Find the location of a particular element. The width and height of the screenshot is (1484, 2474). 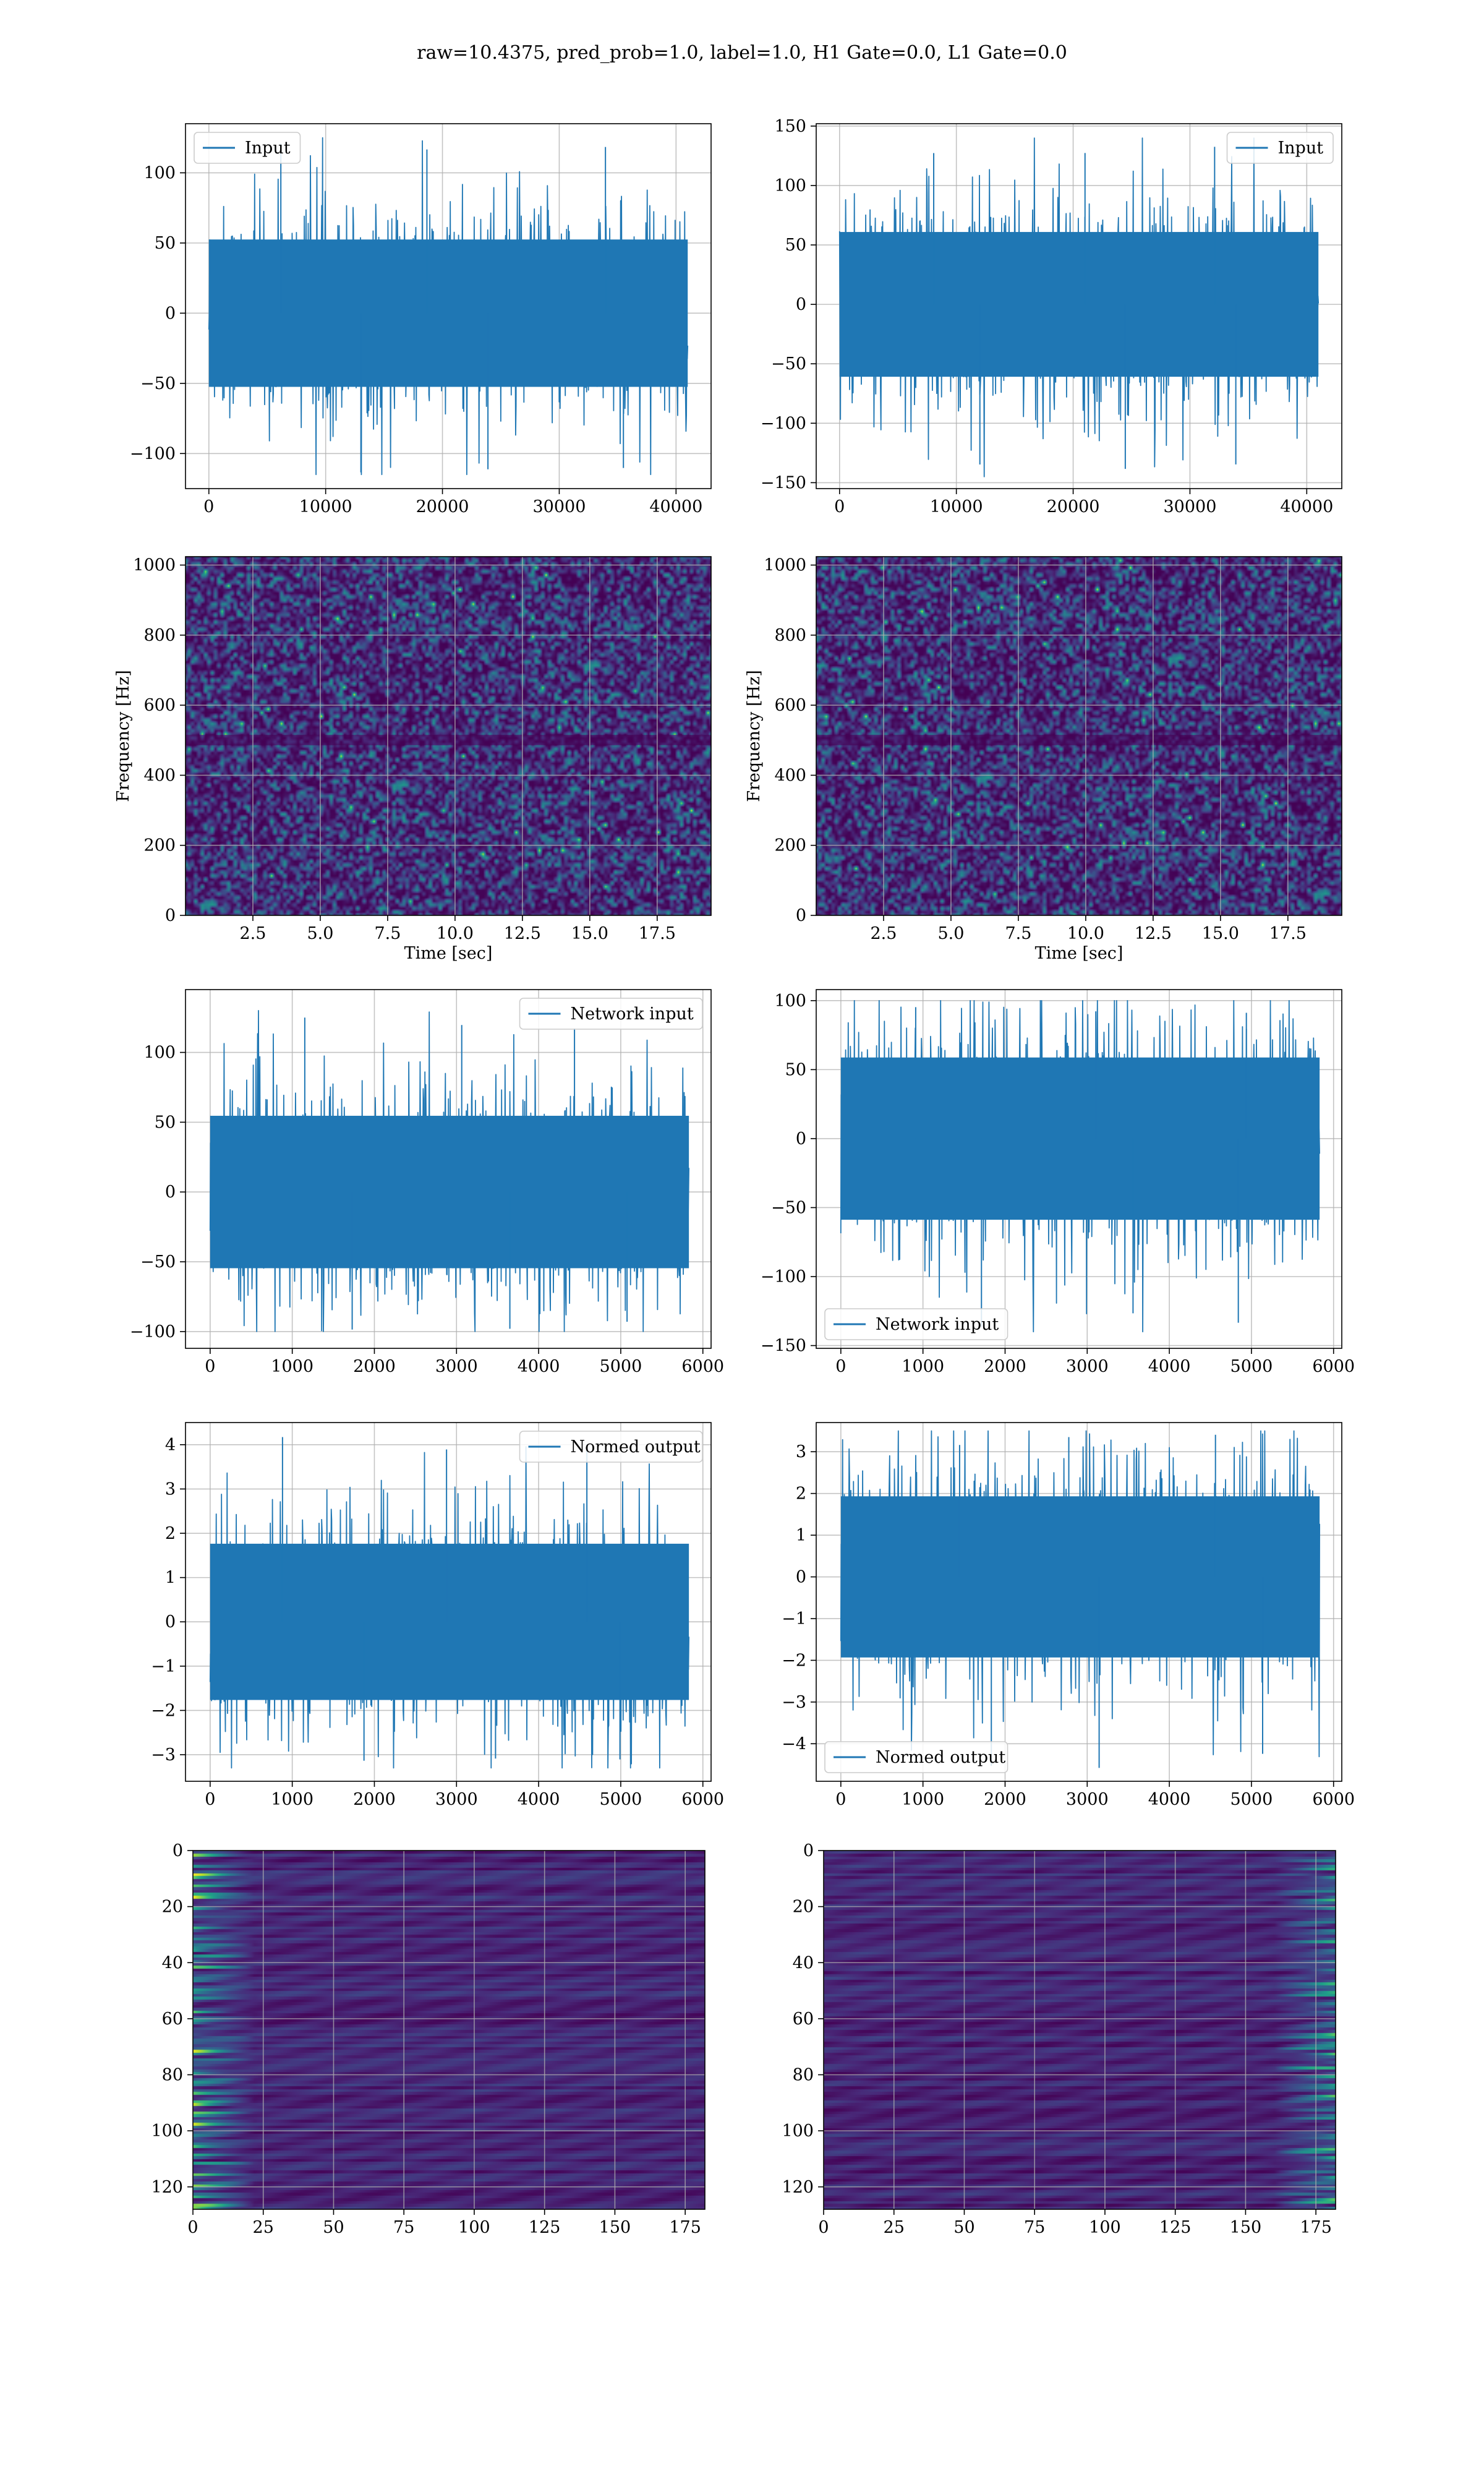

x-tick-label: 100 is located at coordinates (1105, 2227).